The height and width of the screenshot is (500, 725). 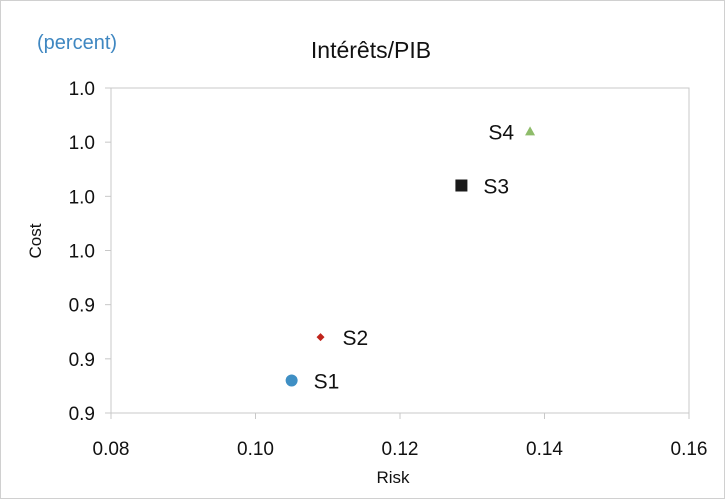 What do you see at coordinates (356, 338) in the screenshot?
I see `point-label-s2: S2` at bounding box center [356, 338].